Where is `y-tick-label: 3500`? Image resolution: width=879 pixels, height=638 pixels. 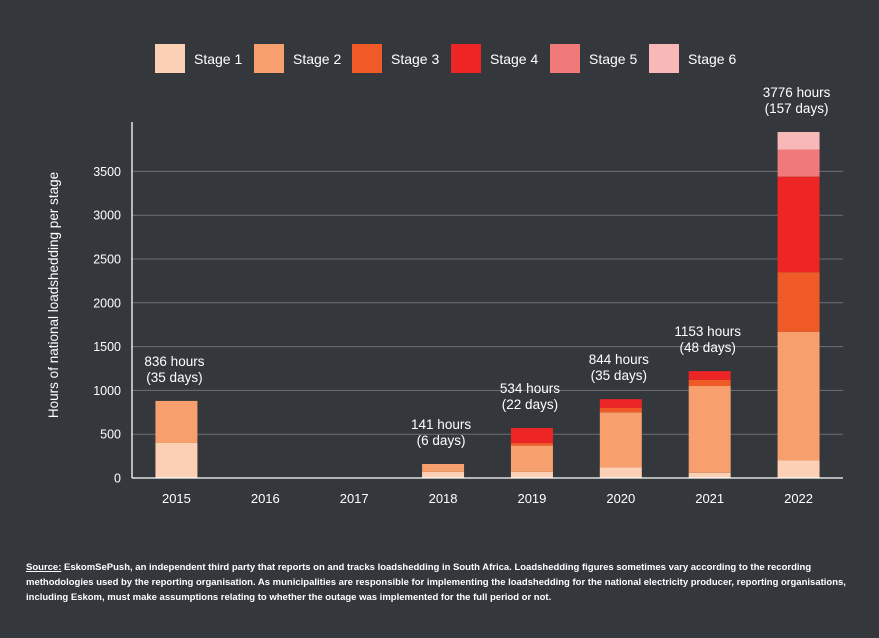 y-tick-label: 3500 is located at coordinates (107, 172).